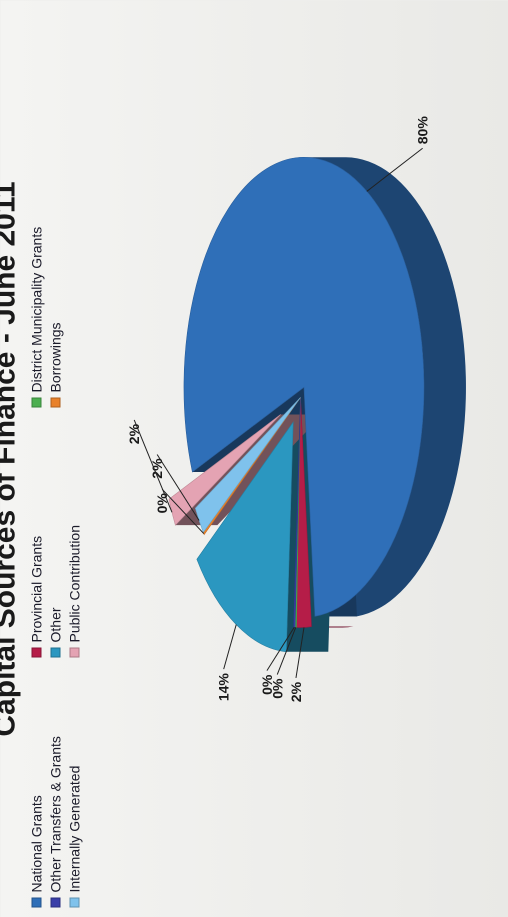 This screenshot has height=917, width=508. Describe the element at coordinates (223, 686) in the screenshot. I see `data-label: 14%` at that location.